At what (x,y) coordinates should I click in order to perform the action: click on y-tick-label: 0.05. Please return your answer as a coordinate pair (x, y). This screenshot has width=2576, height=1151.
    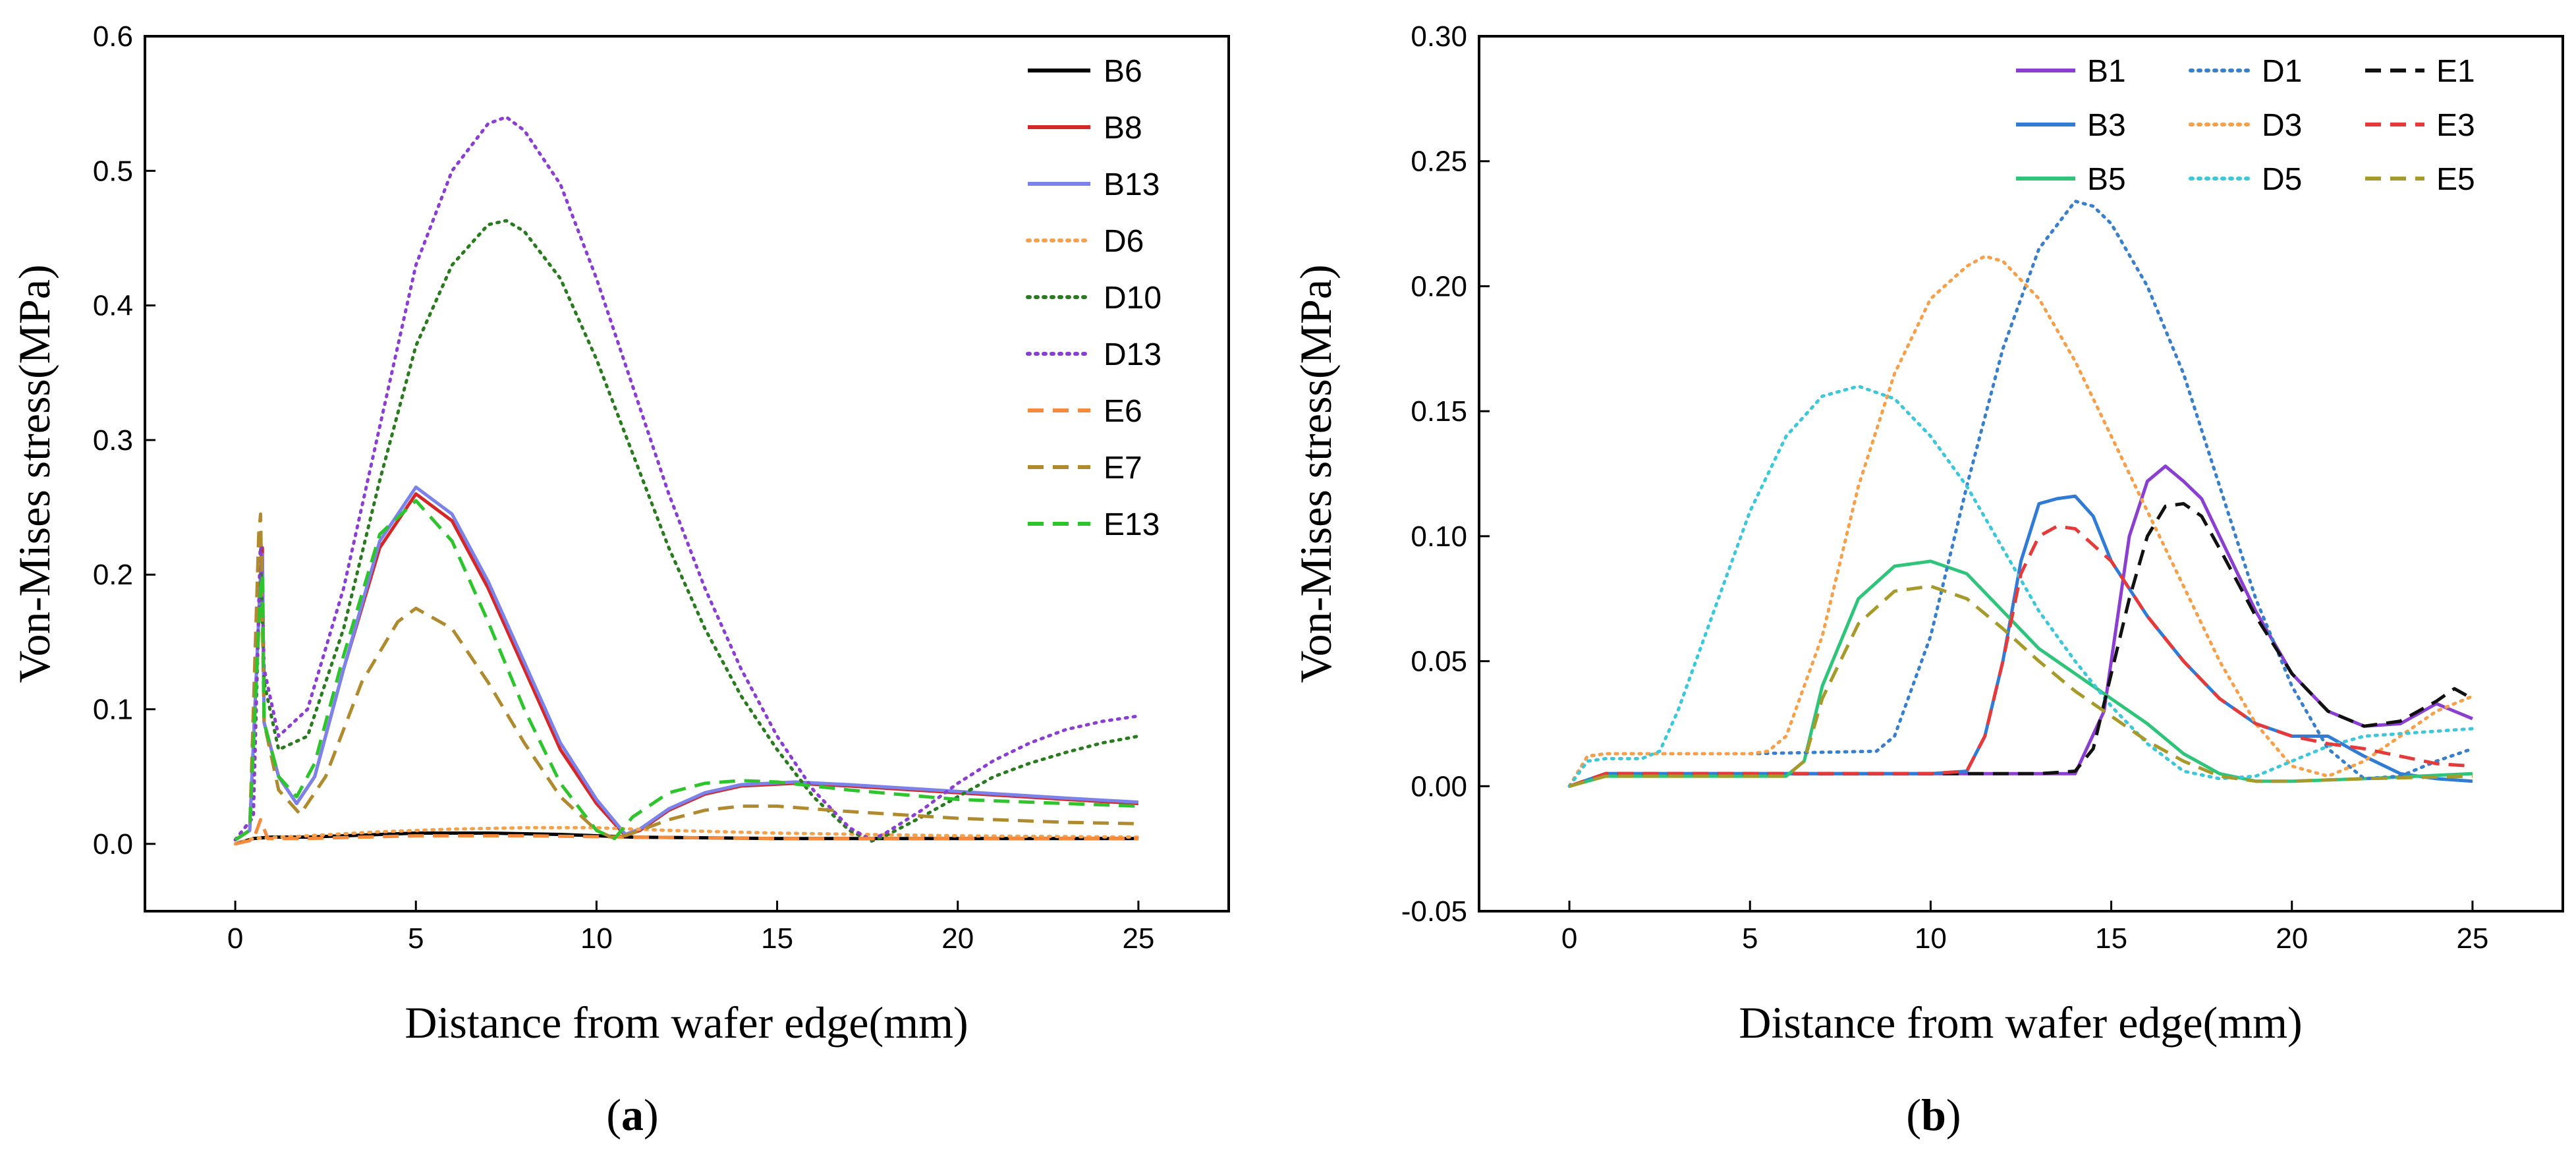
    Looking at the image, I should click on (1439, 662).